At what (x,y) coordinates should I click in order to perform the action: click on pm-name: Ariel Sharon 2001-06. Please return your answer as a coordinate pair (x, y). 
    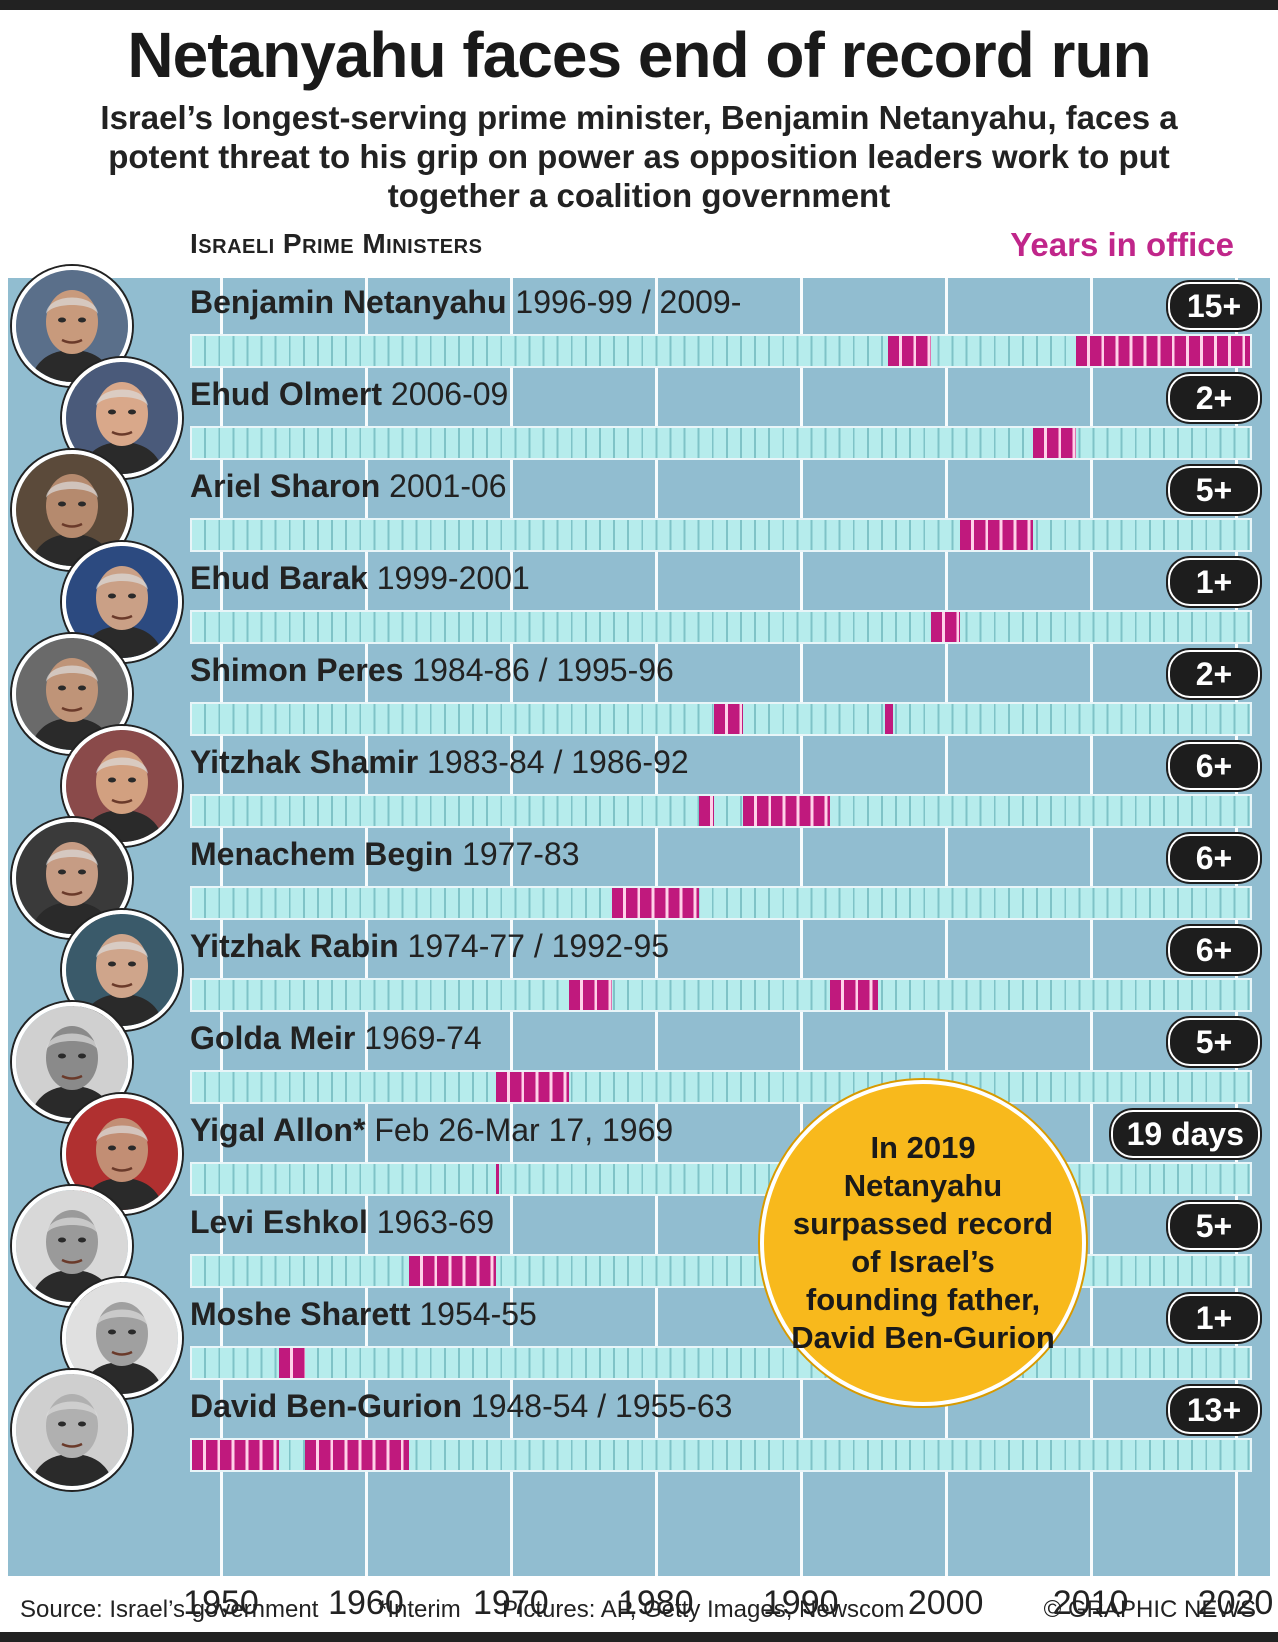
    Looking at the image, I should click on (348, 486).